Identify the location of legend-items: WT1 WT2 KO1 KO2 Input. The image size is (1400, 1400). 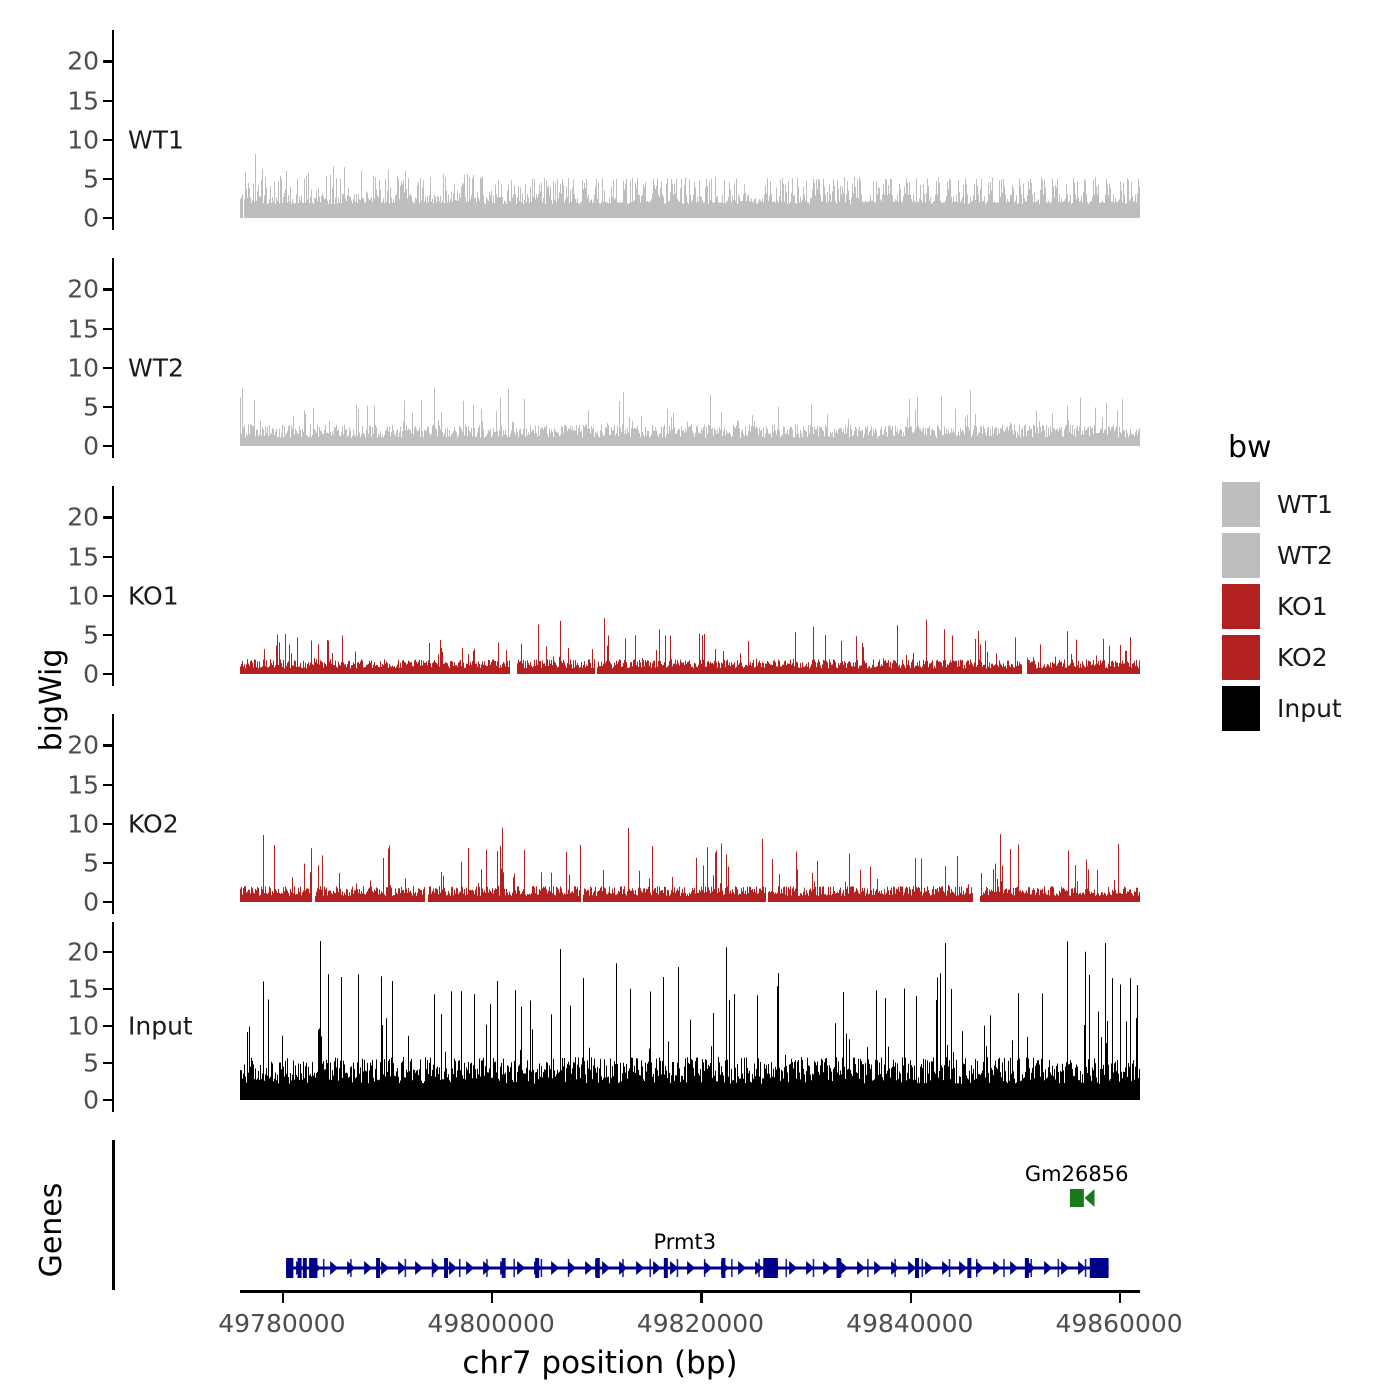
(1282, 606).